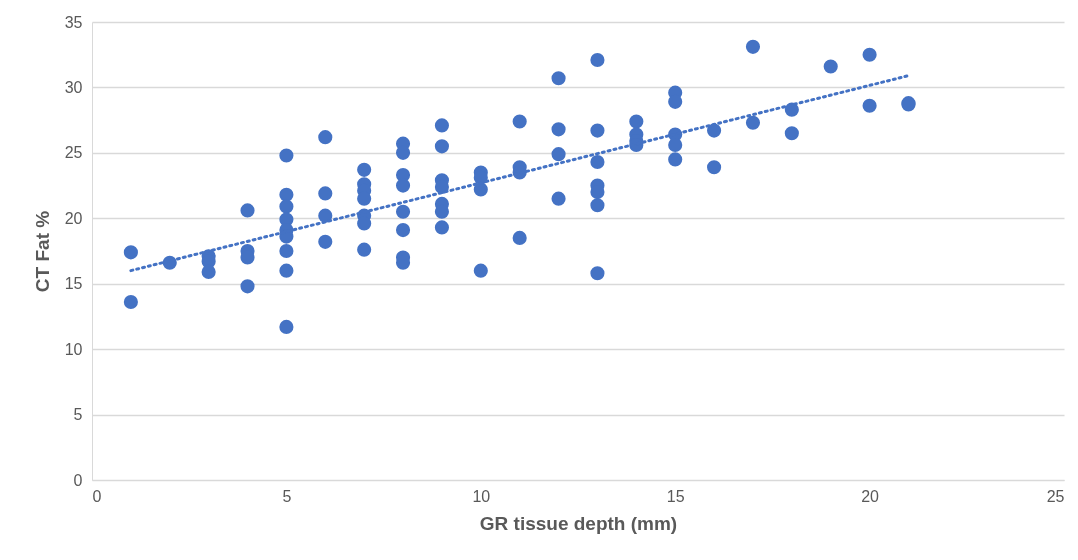 The width and height of the screenshot is (1078, 560). Describe the element at coordinates (73, 349) in the screenshot. I see `y-tick-label: 10` at that location.